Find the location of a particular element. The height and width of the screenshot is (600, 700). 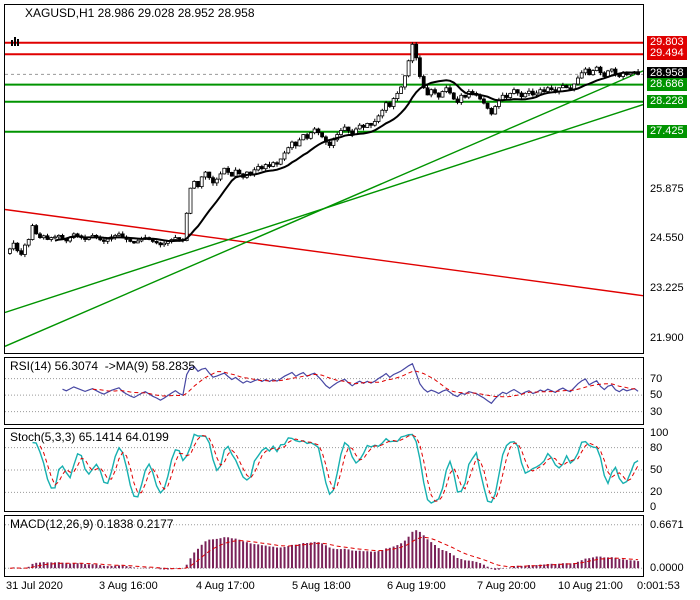

time-axis-label: 6 Aug 19:00 is located at coordinates (416, 586).